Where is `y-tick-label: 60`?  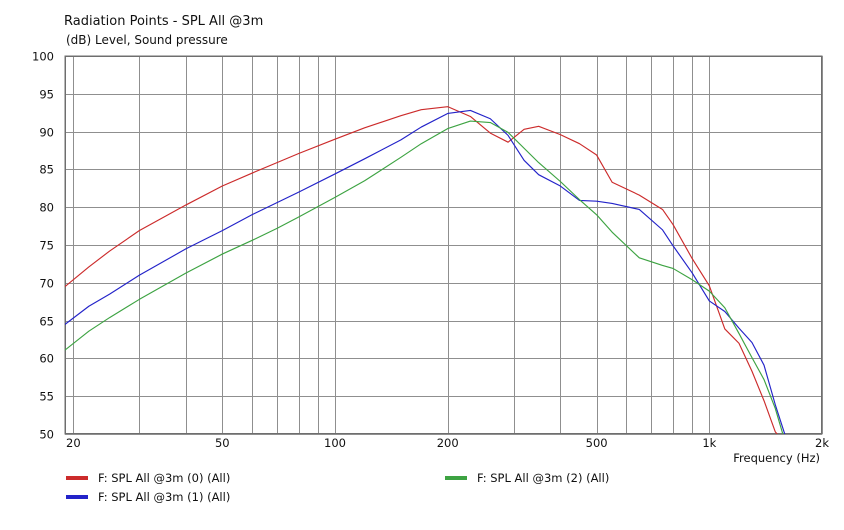
y-tick-label: 60 is located at coordinates (46, 359).